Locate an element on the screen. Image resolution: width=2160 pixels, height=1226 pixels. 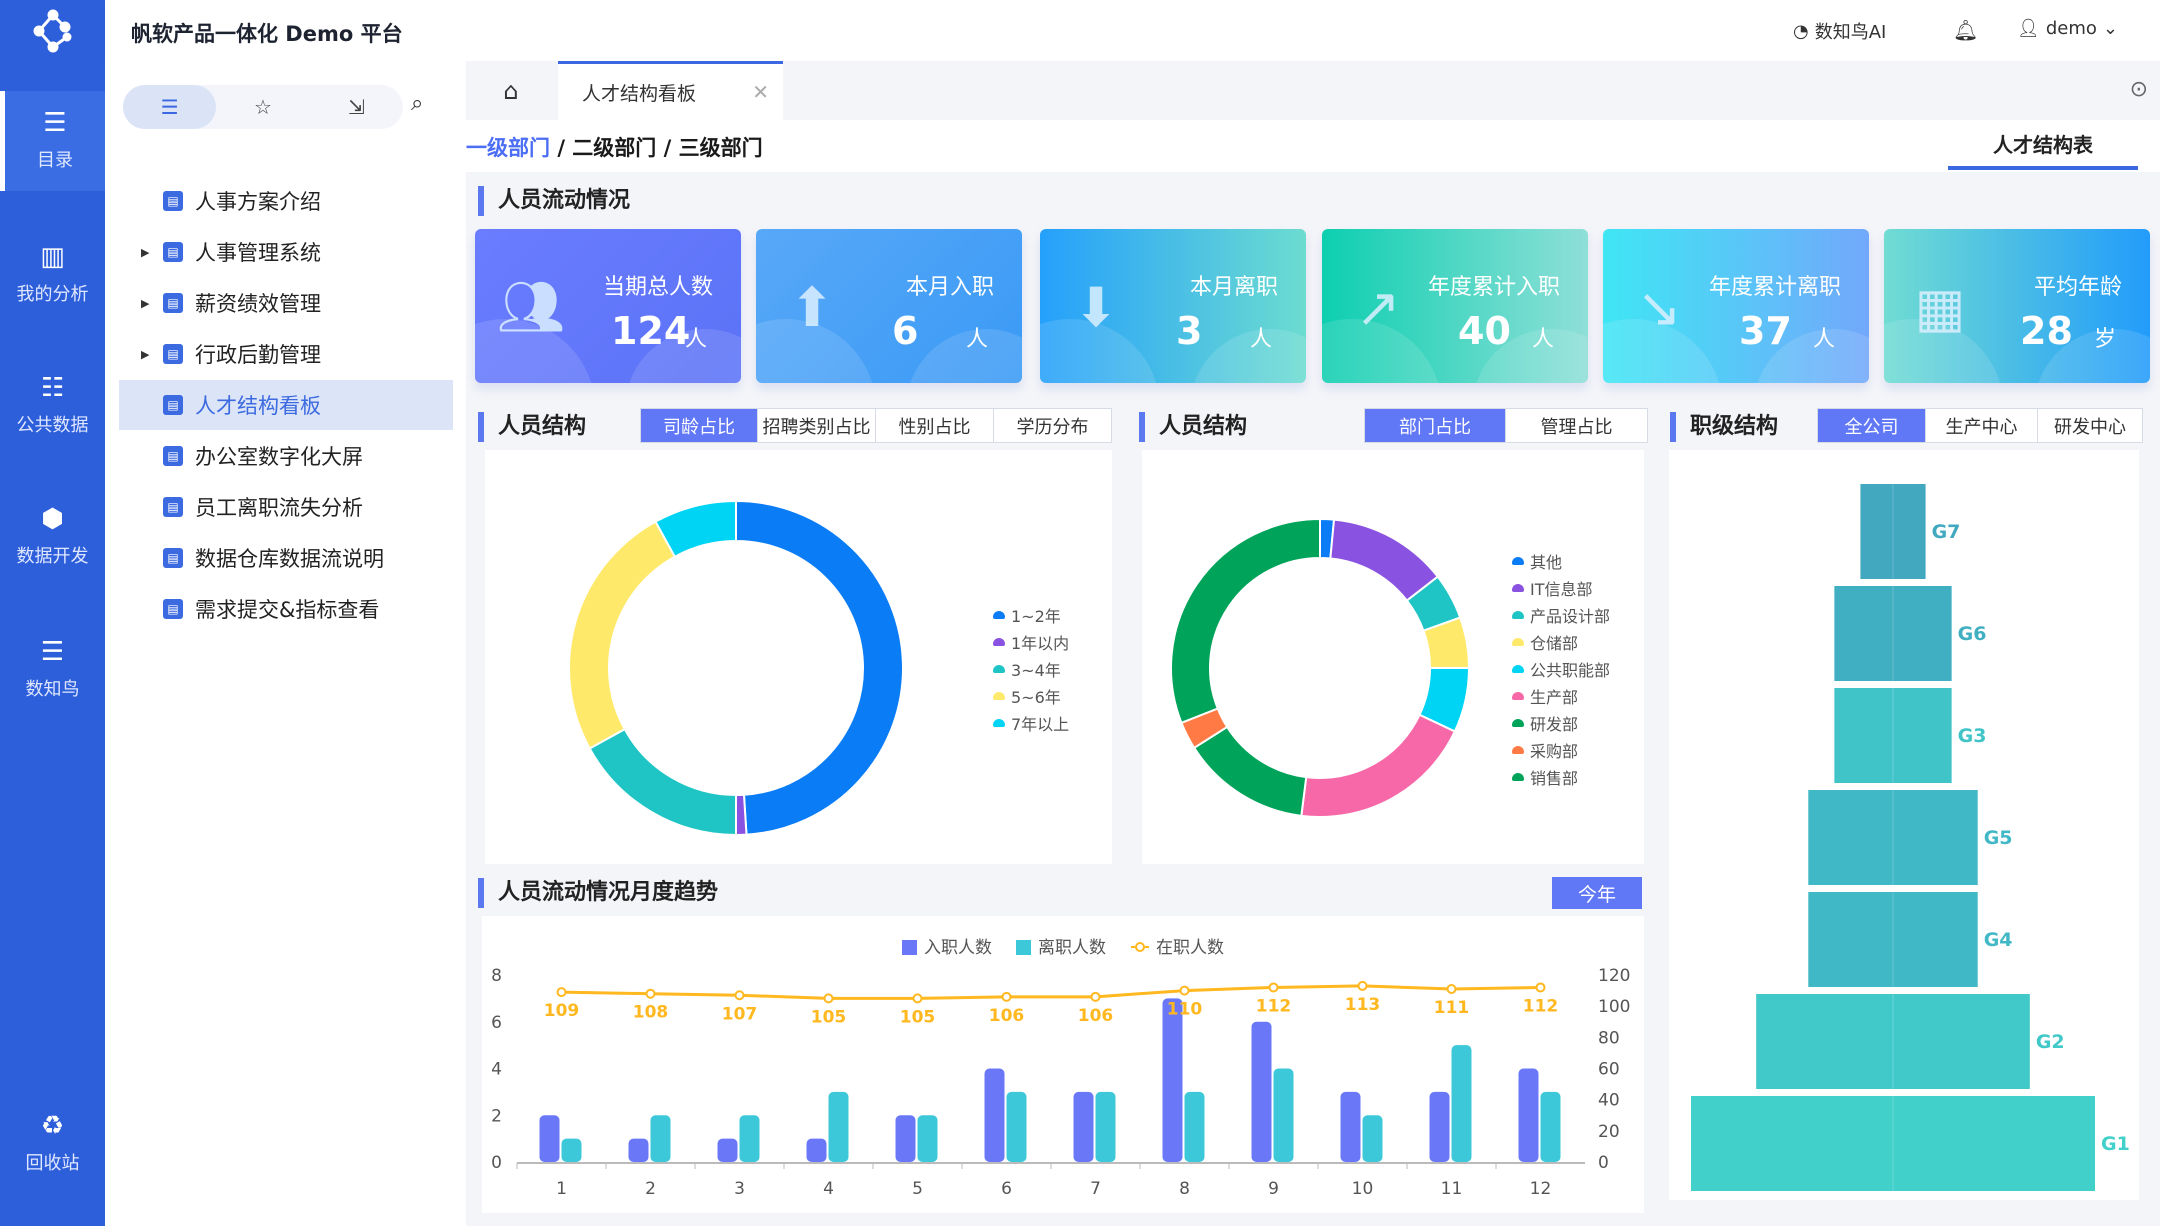
legend-label: 在职人数 is located at coordinates (1190, 948).